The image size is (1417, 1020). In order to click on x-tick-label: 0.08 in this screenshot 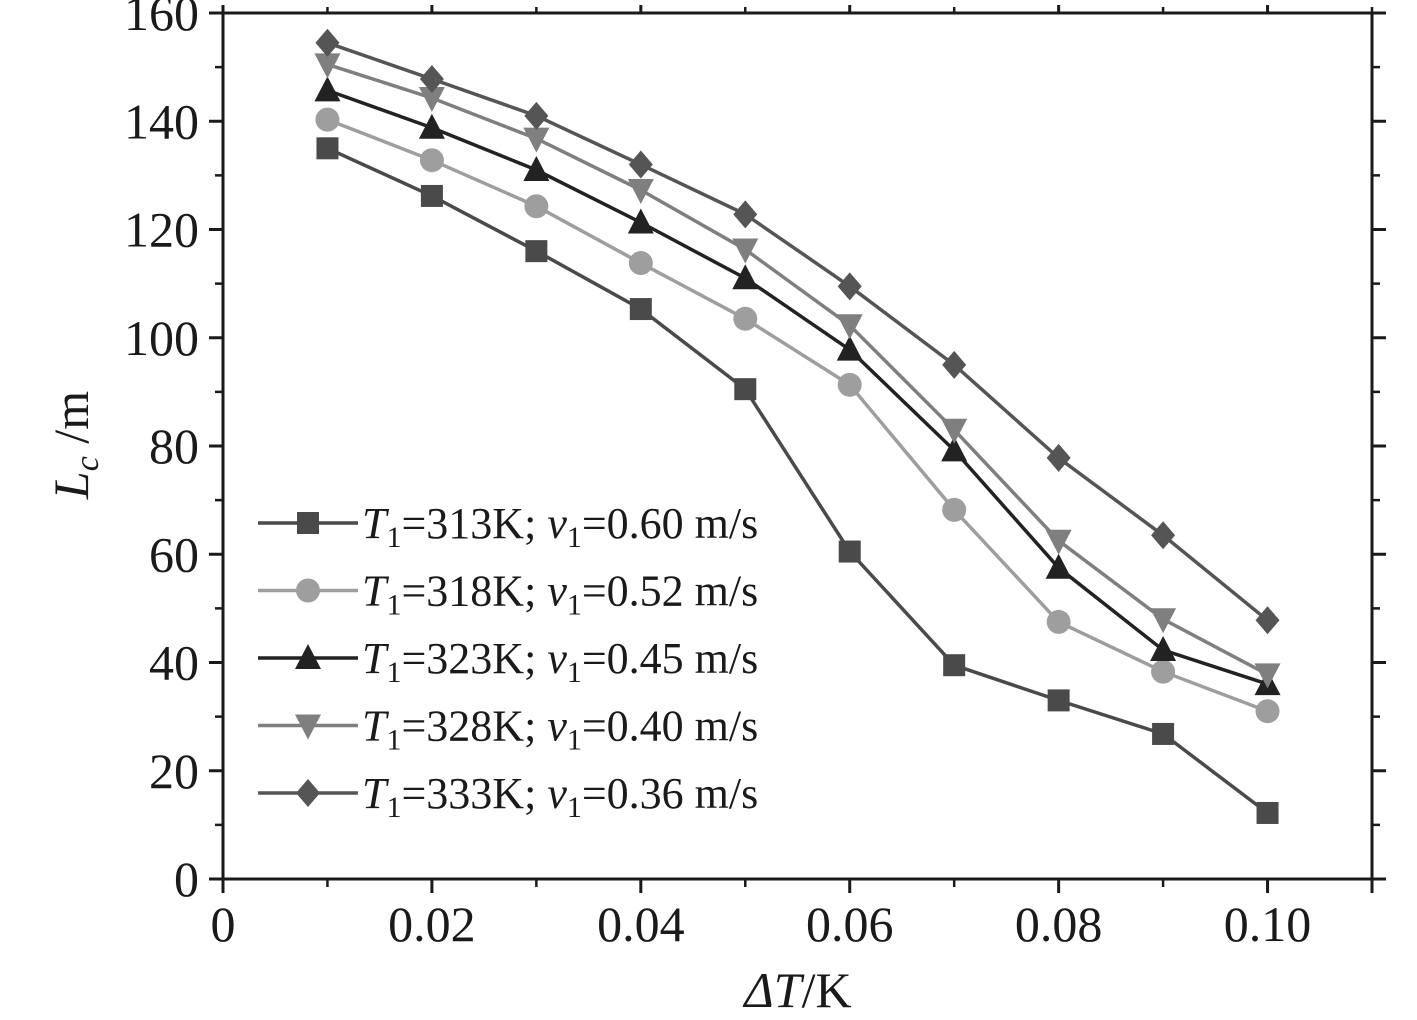, I will do `click(1059, 924)`.